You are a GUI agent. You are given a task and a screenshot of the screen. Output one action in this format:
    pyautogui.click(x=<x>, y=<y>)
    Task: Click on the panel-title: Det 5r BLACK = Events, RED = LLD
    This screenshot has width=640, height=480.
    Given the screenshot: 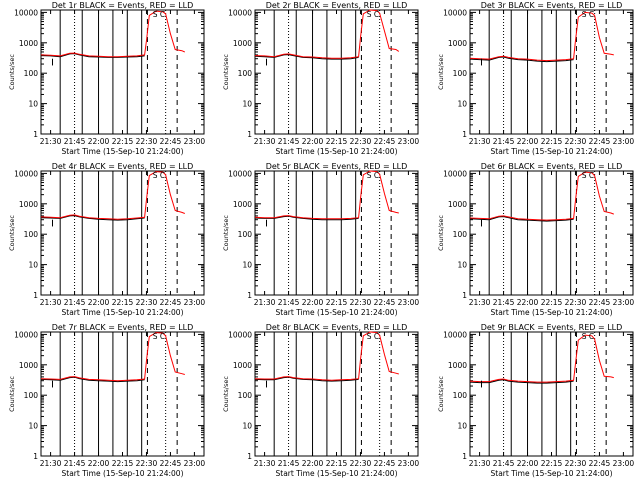 What is the action you would take?
    pyautogui.click(x=337, y=166)
    